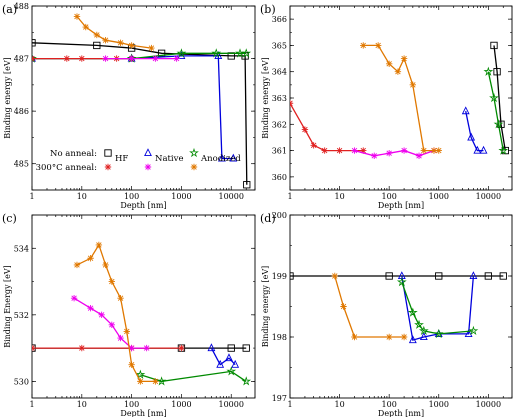 This screenshot has width=520, height=417. I want to click on series-hf, so click(499, 98).